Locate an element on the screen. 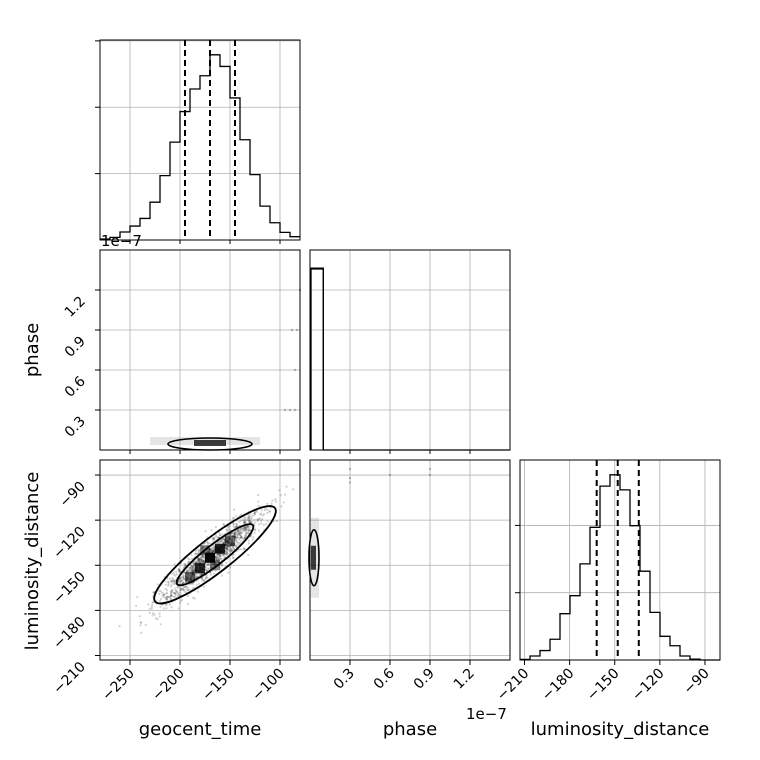 The height and width of the screenshot is (760, 760). histogram-phase-bar is located at coordinates (317, 359).